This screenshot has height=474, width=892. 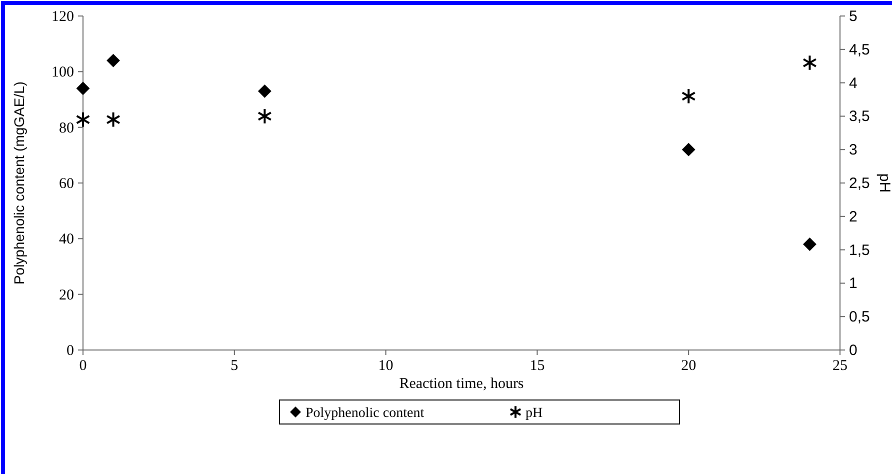 I want to click on legend-label: Polyphenolic content, so click(x=365, y=413).